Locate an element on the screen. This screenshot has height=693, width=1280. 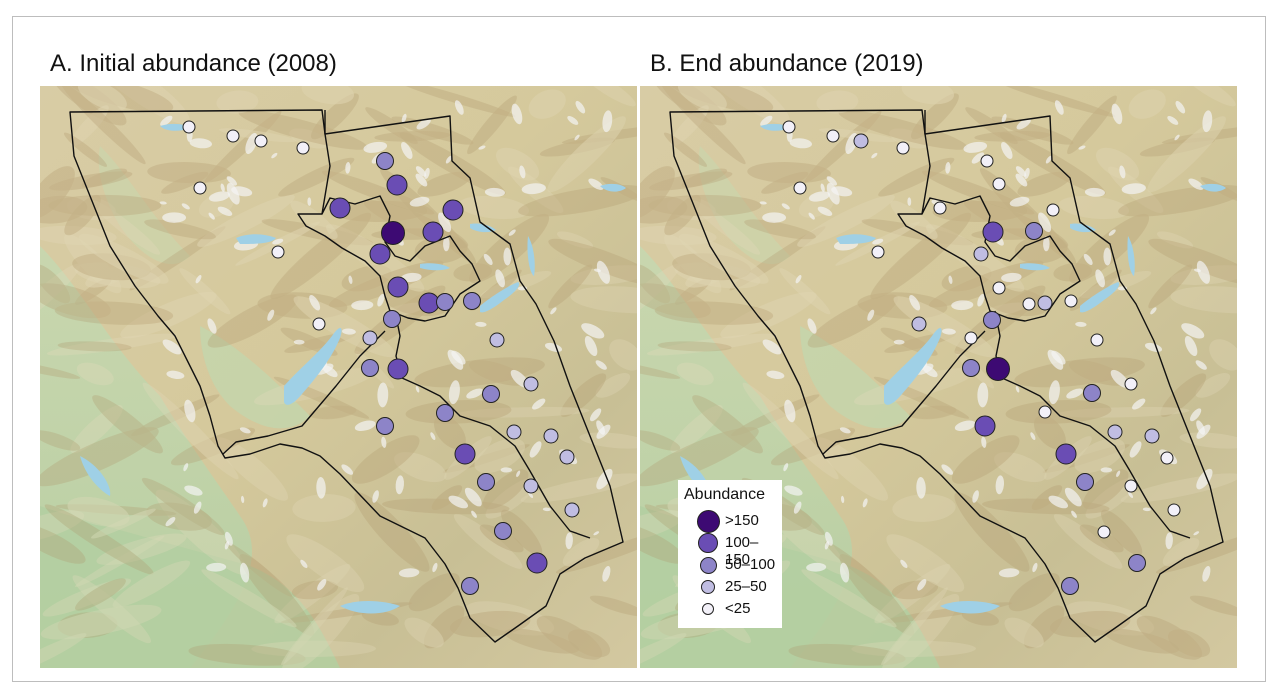
legend-title: Abundance is located at coordinates (724, 494).